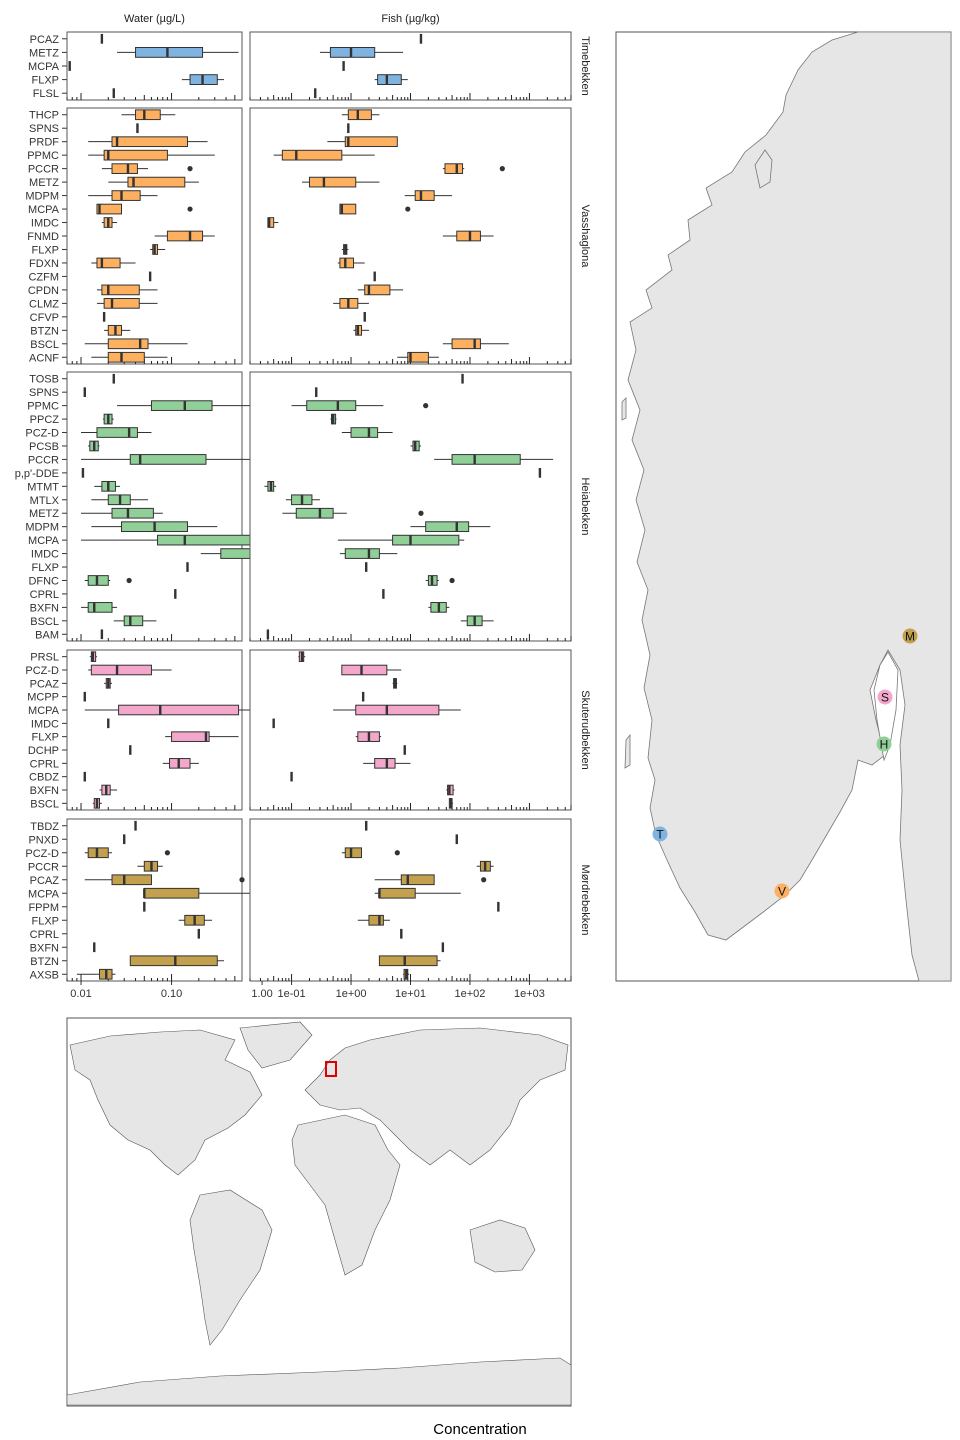 The image size is (960, 1440). Describe the element at coordinates (346, 1195) in the screenshot. I see `africa` at that location.